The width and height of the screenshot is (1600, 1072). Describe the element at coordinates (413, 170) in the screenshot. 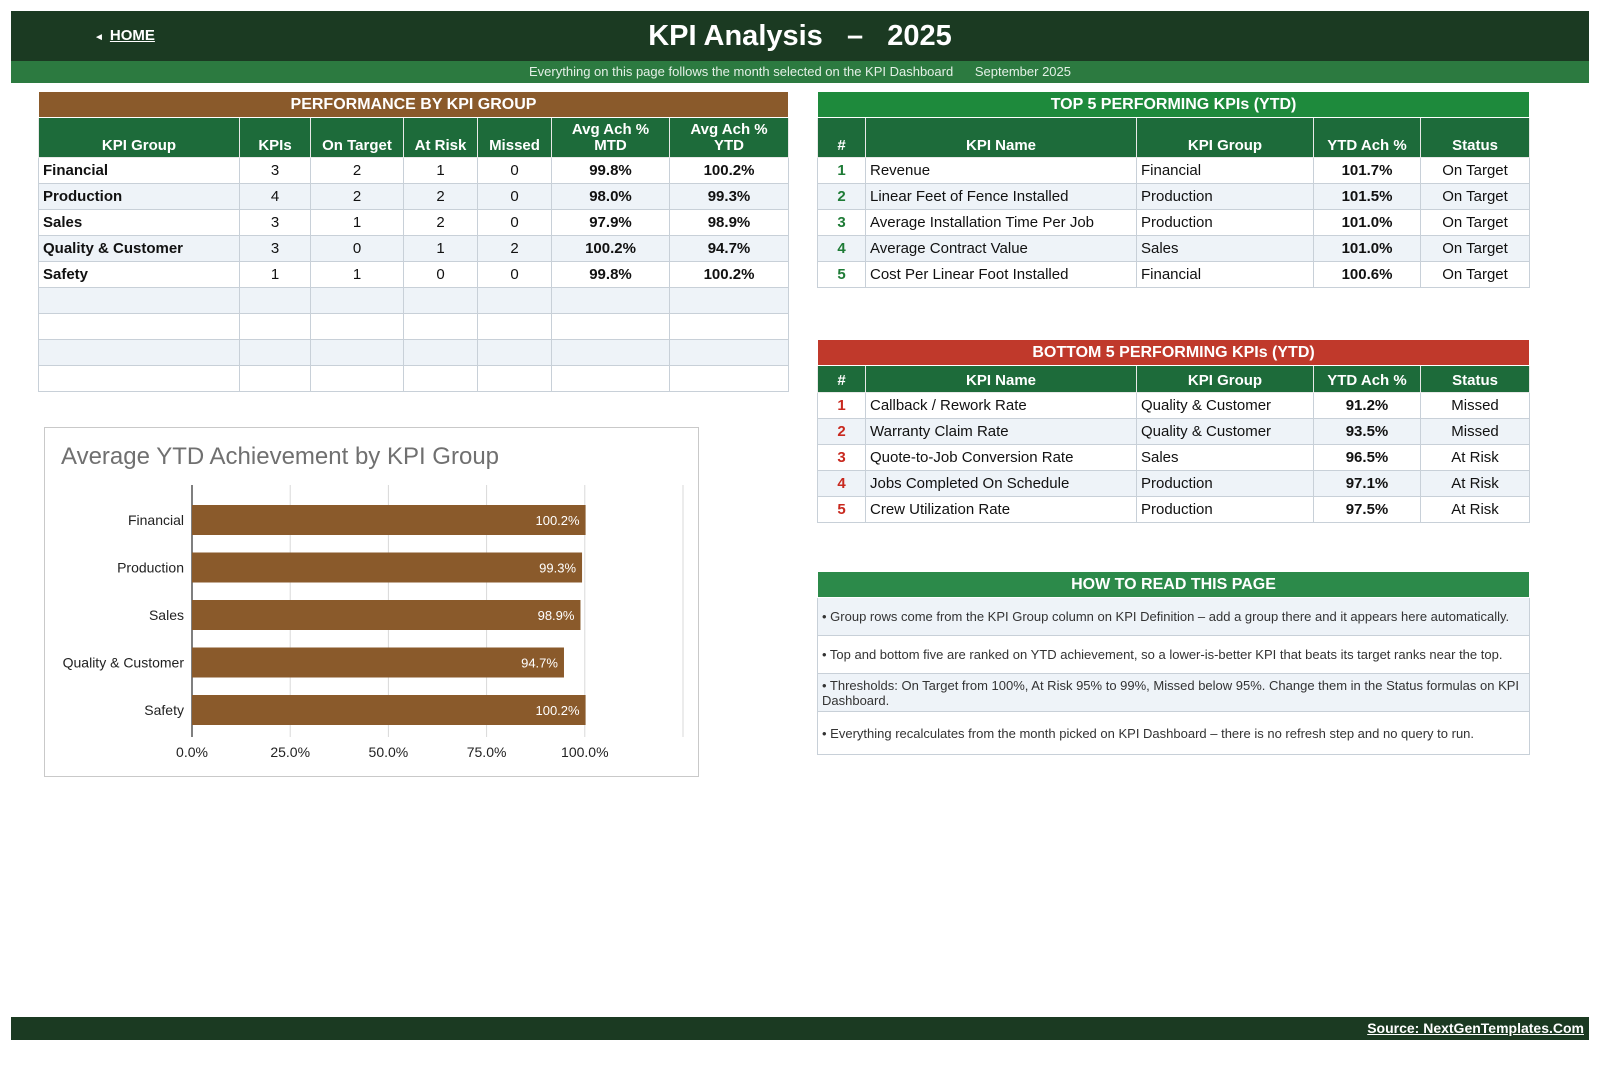

I see `table-row: Financial 3 2 1 0 99.8% 100.2%` at that location.